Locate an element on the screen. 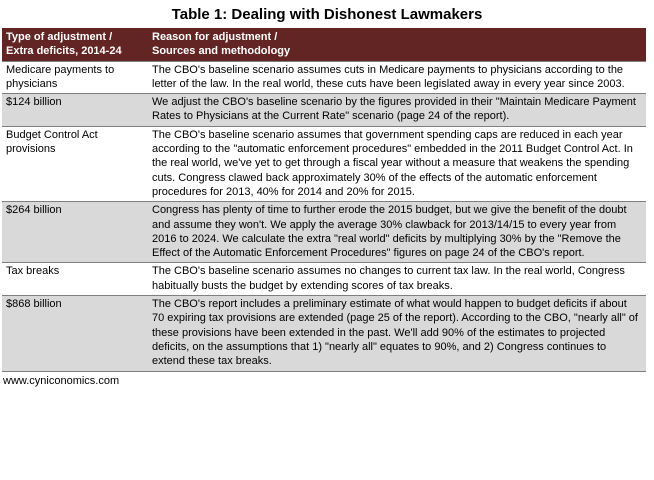 The height and width of the screenshot is (480, 654). table-cell: Medicare payments to physicians is located at coordinates (75, 77).